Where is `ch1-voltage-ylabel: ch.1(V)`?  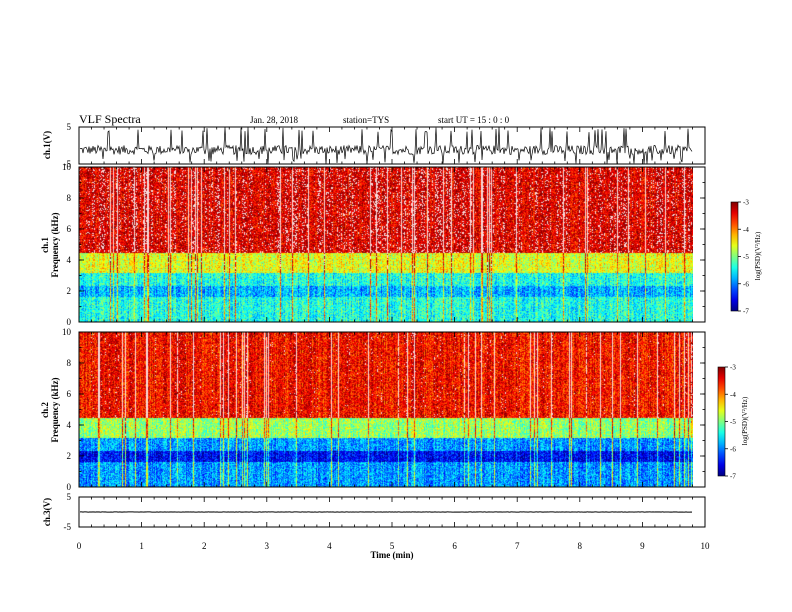 ch1-voltage-ylabel: ch.1(V) is located at coordinates (47, 145).